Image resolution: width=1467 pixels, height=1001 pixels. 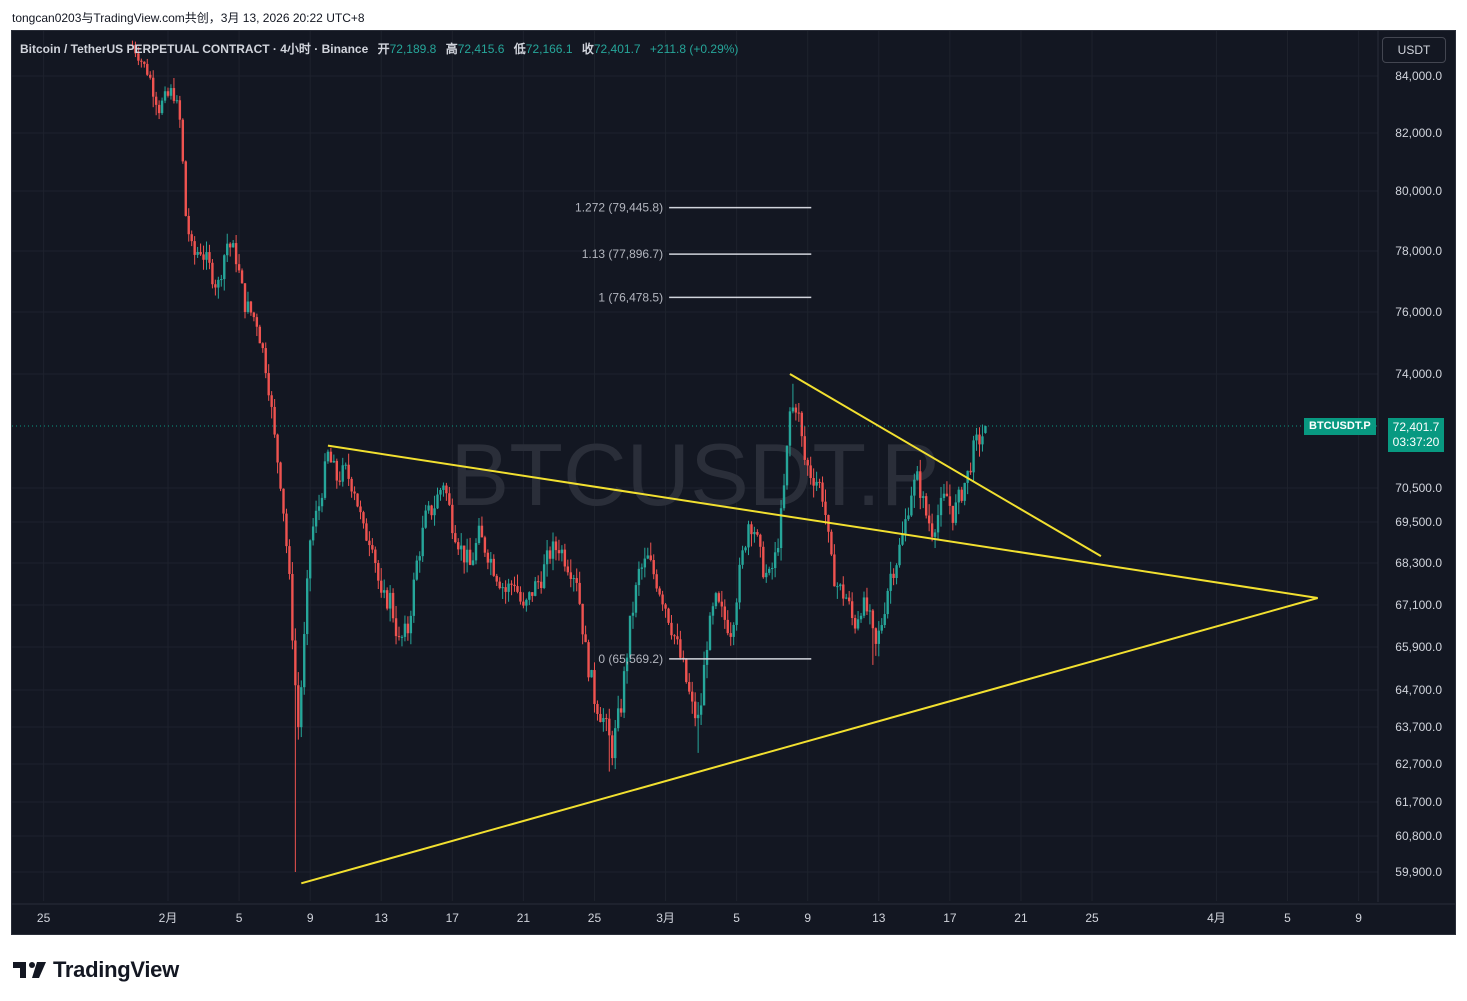 What do you see at coordinates (1418, 76) in the screenshot?
I see `price-tick-label: 84,000.0` at bounding box center [1418, 76].